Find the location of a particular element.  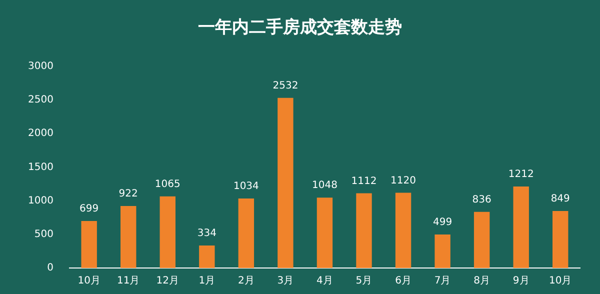

x-tick-label: 1月 is located at coordinates (207, 281).